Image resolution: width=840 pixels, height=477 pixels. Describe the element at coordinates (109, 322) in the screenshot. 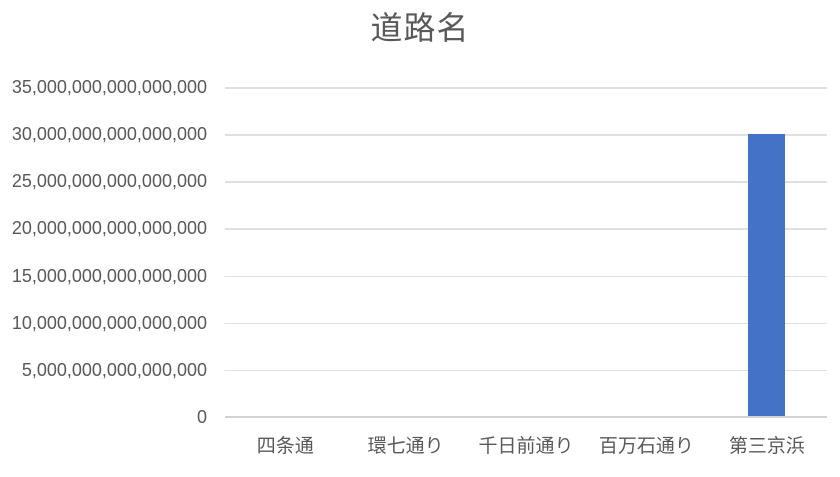

I see `y-tick-label: 10,000,000,000,000,000` at that location.